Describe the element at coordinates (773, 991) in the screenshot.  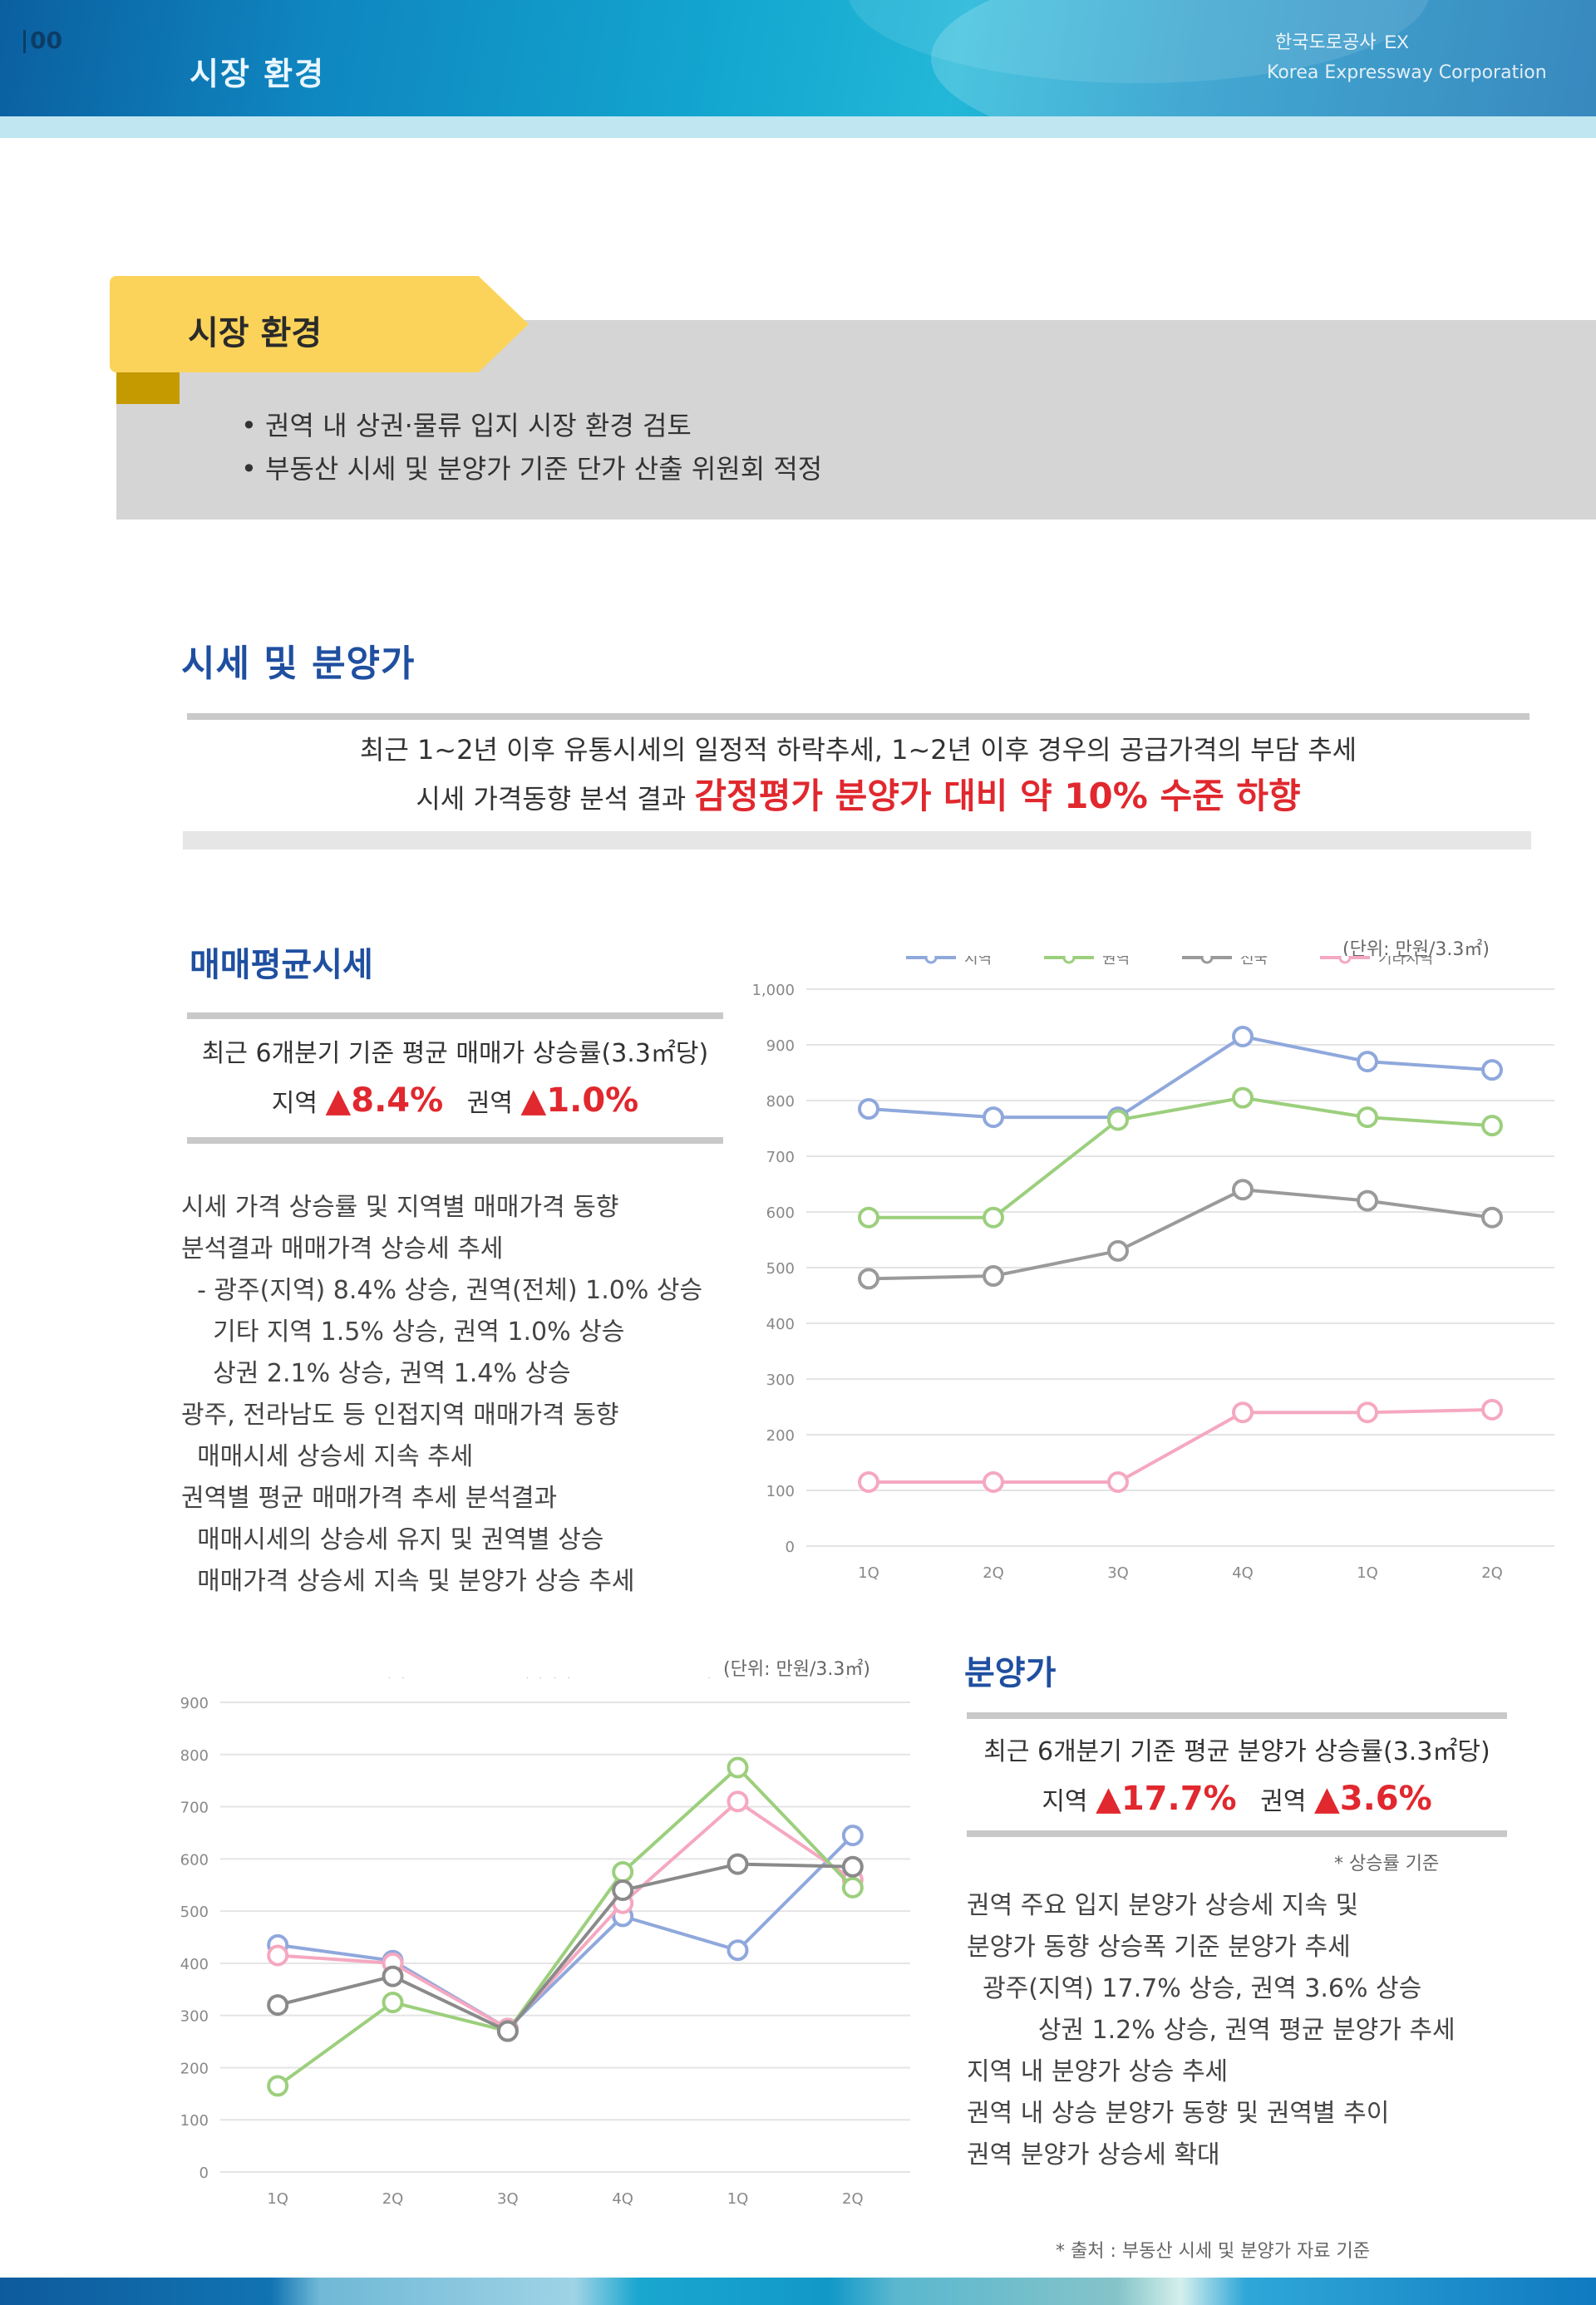
I see `y-tick-label: 1,000` at that location.